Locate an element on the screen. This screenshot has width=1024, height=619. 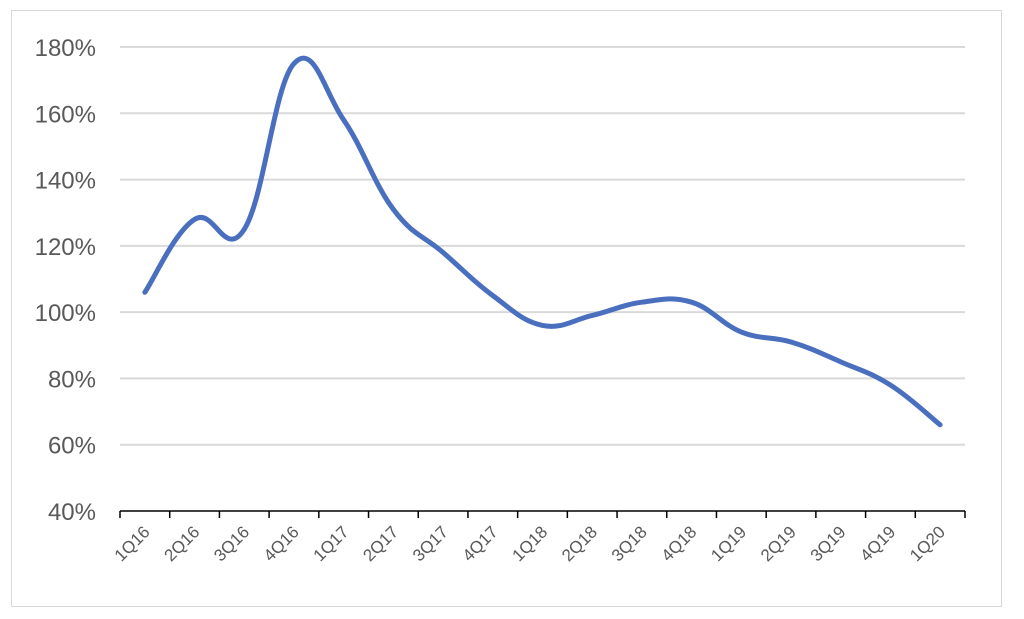
x-tick-label: 2Q19 is located at coordinates (778, 543).